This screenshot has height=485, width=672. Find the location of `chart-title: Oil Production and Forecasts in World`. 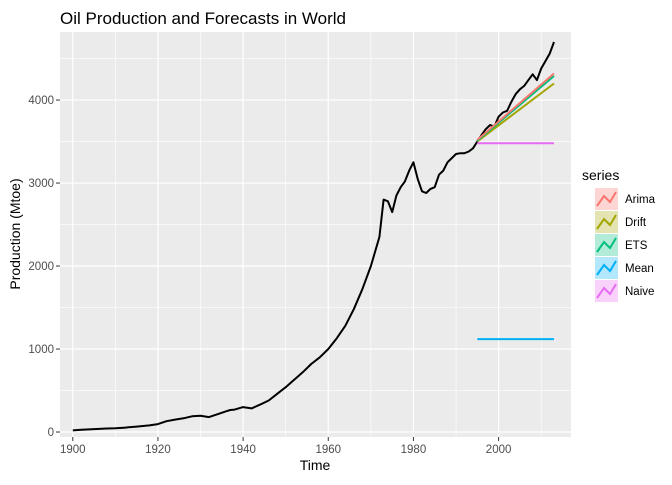

chart-title: Oil Production and Forecasts in World is located at coordinates (203, 18).